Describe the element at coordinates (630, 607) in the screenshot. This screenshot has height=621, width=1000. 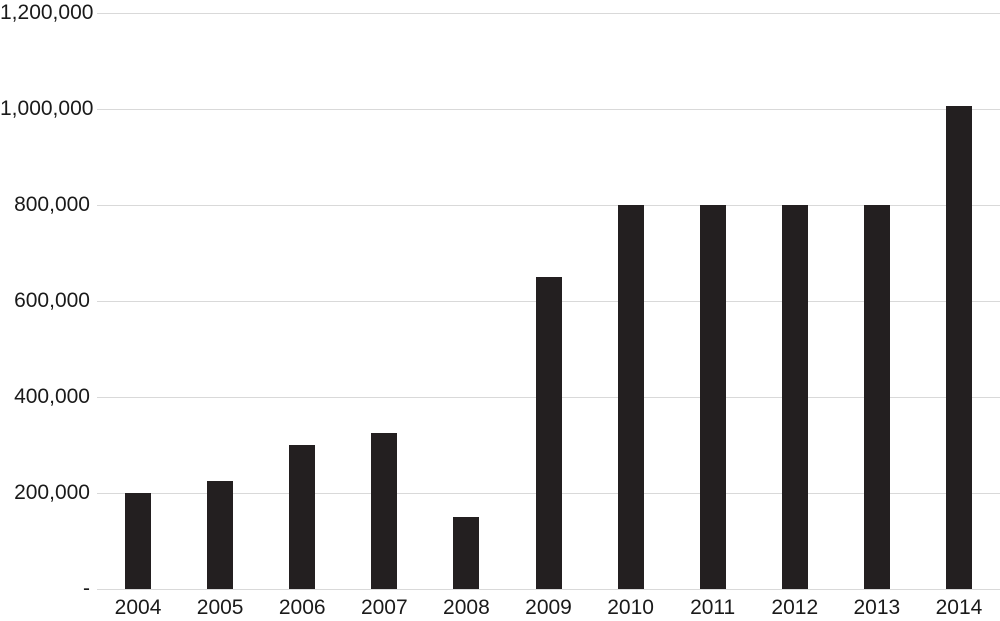
I see `x-tick-label: 2010` at that location.